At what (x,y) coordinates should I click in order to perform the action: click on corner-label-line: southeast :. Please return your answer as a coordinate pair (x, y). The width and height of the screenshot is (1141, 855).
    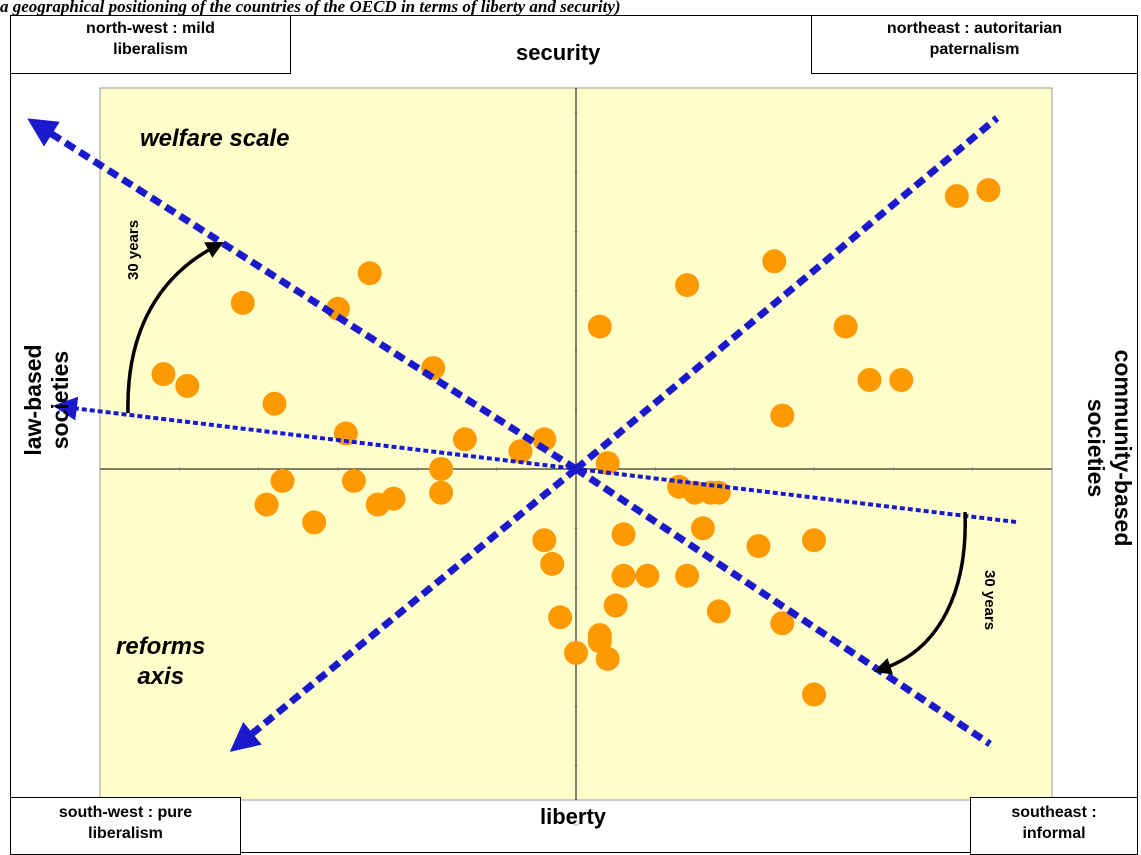
    Looking at the image, I should click on (1054, 812).